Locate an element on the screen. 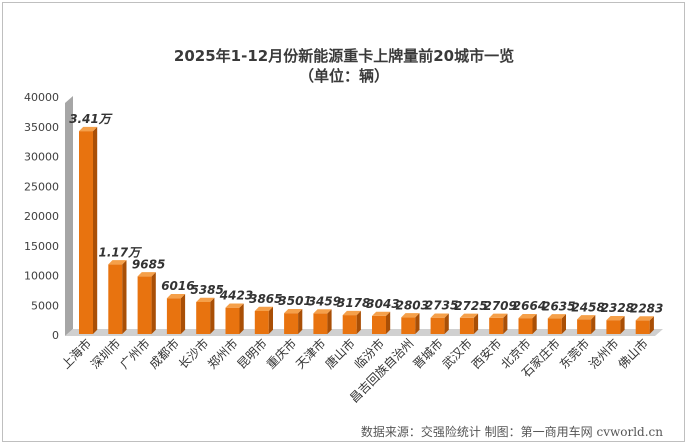  data-label: 2328 is located at coordinates (617, 308).